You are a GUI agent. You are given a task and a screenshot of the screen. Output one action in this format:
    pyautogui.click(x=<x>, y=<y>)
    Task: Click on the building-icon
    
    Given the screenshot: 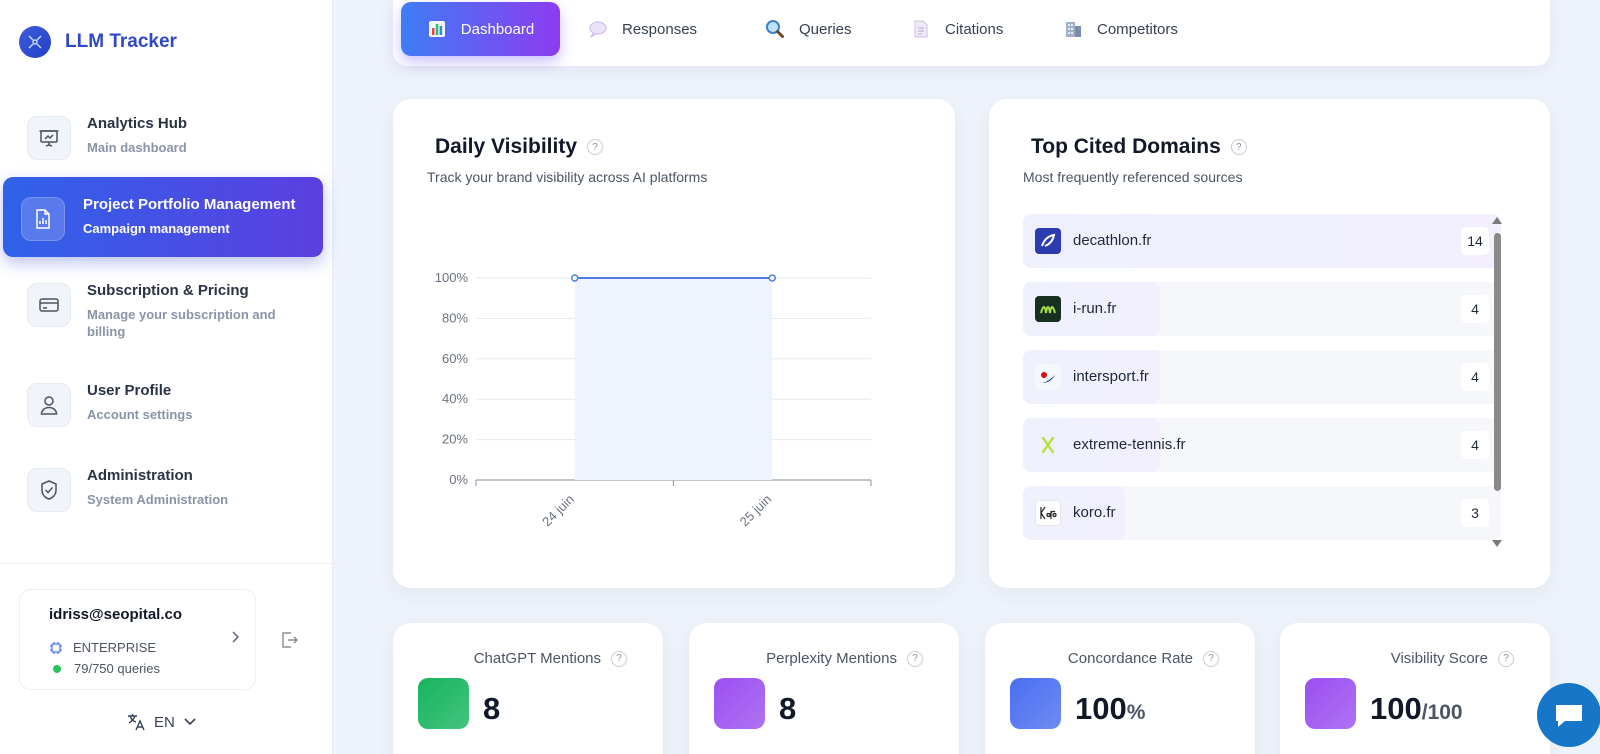 What is the action you would take?
    pyautogui.click(x=1073, y=29)
    